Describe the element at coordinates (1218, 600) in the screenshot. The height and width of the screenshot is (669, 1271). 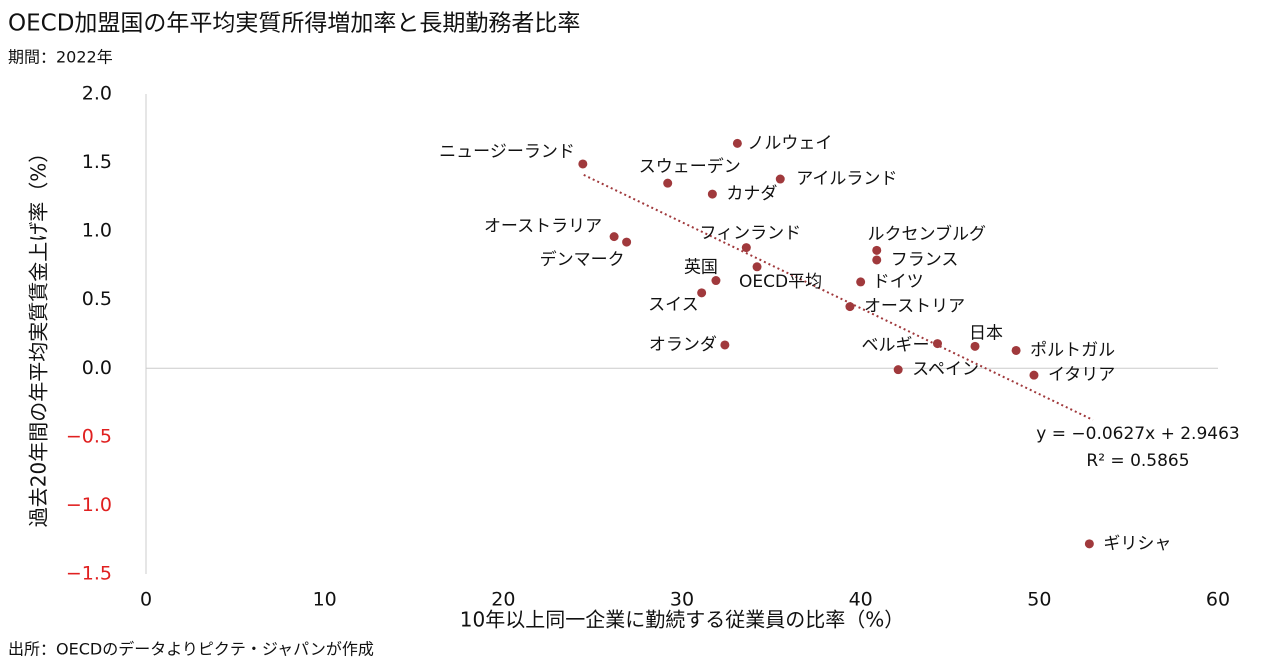
I see `x-tick-label: 60` at that location.